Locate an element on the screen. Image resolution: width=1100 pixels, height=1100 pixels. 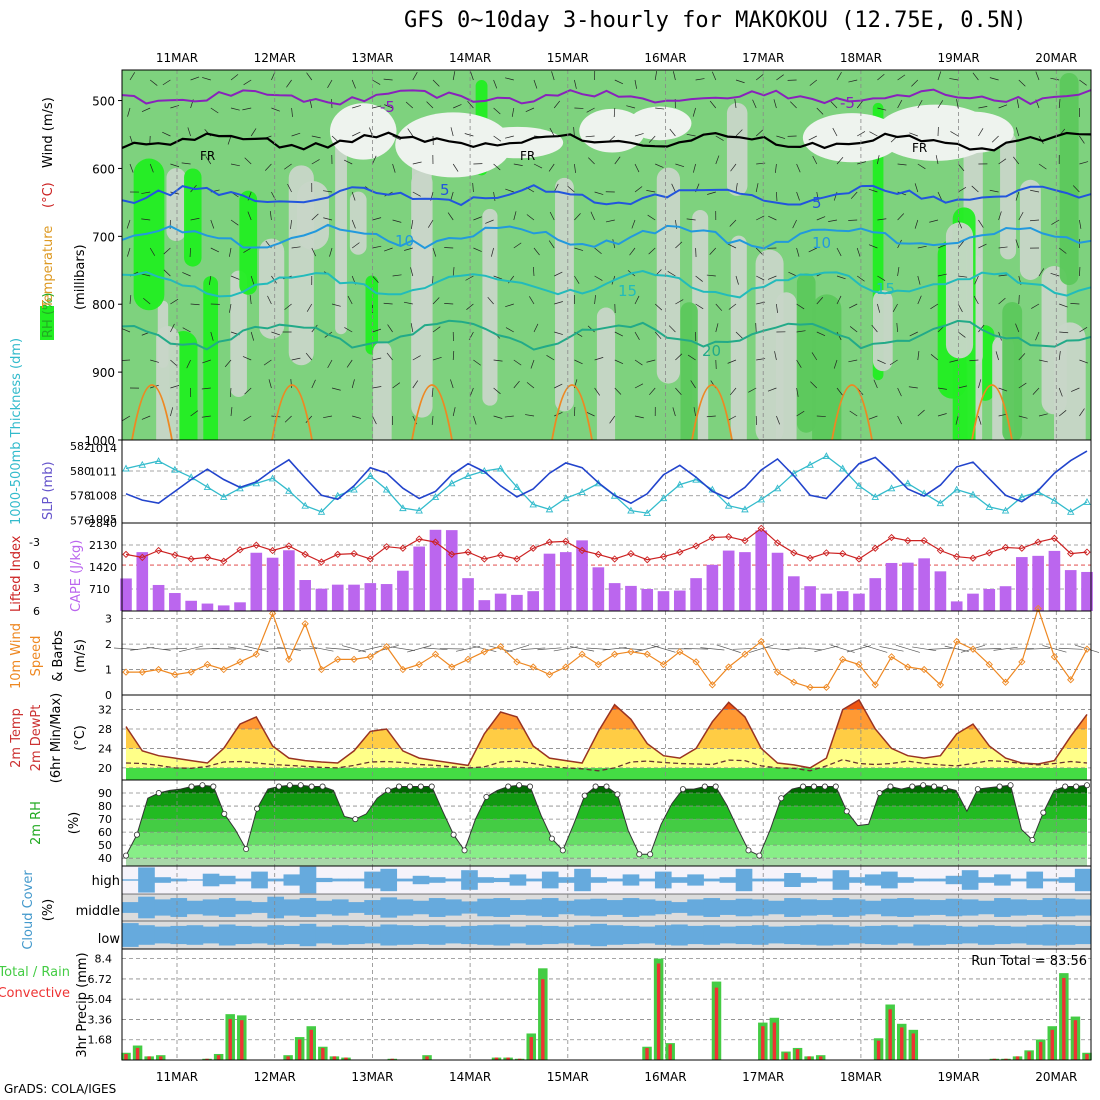
precip-bg is located at coordinates (606, 1004).